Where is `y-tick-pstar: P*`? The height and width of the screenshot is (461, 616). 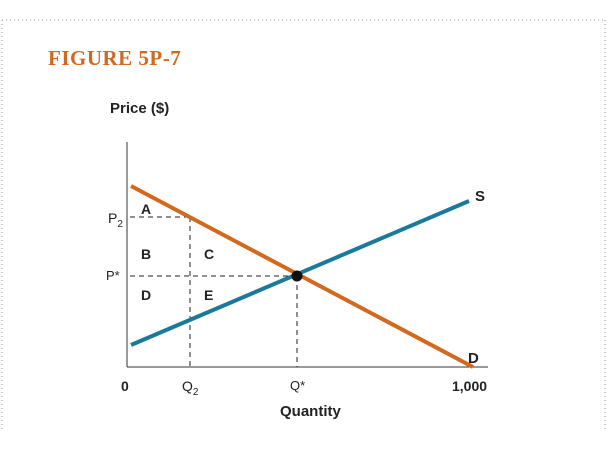
y-tick-pstar: P* is located at coordinates (113, 275).